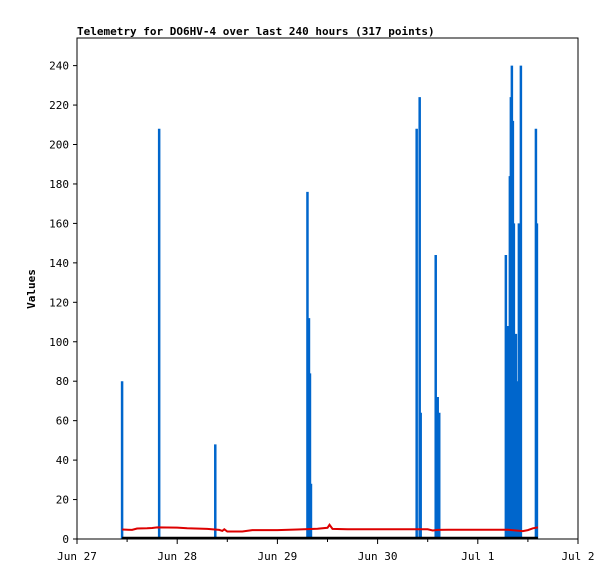 The width and height of the screenshot is (615, 579). What do you see at coordinates (62, 500) in the screenshot?
I see `y-tick-label: 20` at bounding box center [62, 500].